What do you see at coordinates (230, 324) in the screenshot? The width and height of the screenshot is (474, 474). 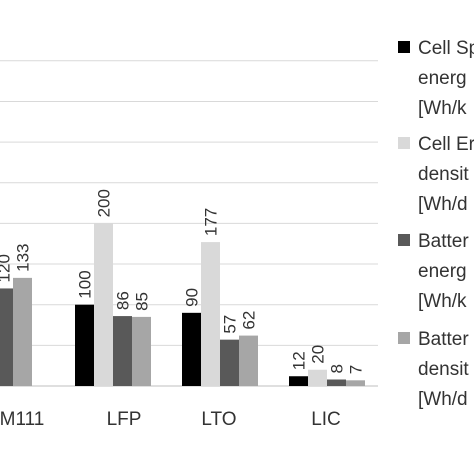 I see `value-label: 57` at bounding box center [230, 324].